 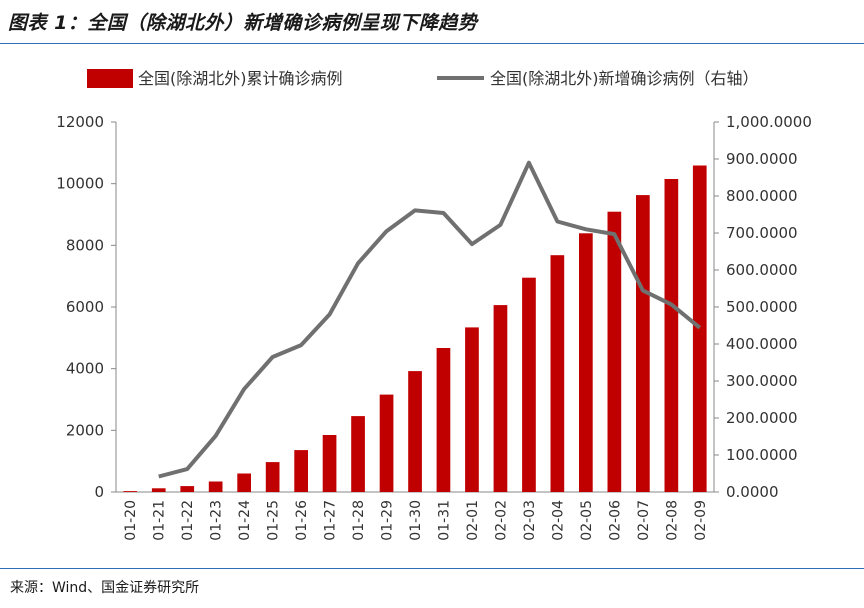 What do you see at coordinates (473, 520) in the screenshot?
I see `x-axis-tick-label: 02-01` at bounding box center [473, 520].